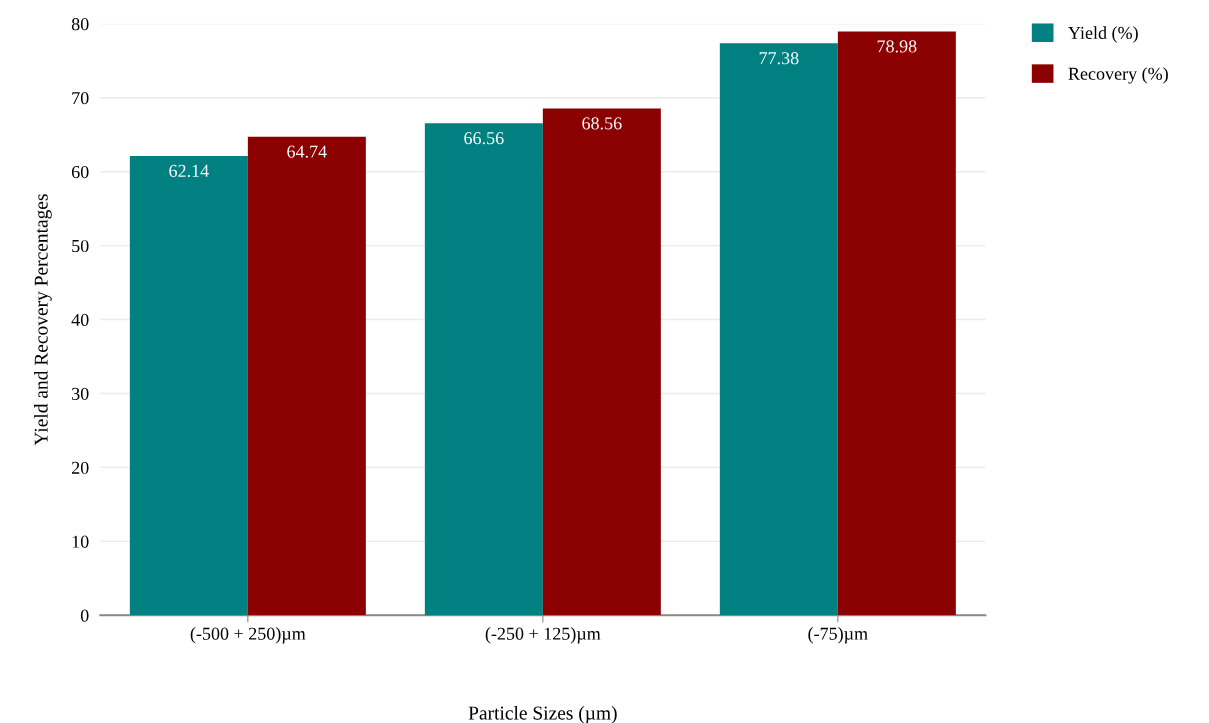 This screenshot has width=1209, height=723. Describe the element at coordinates (838, 635) in the screenshot. I see `x-tick-label: (-75)µm` at that location.